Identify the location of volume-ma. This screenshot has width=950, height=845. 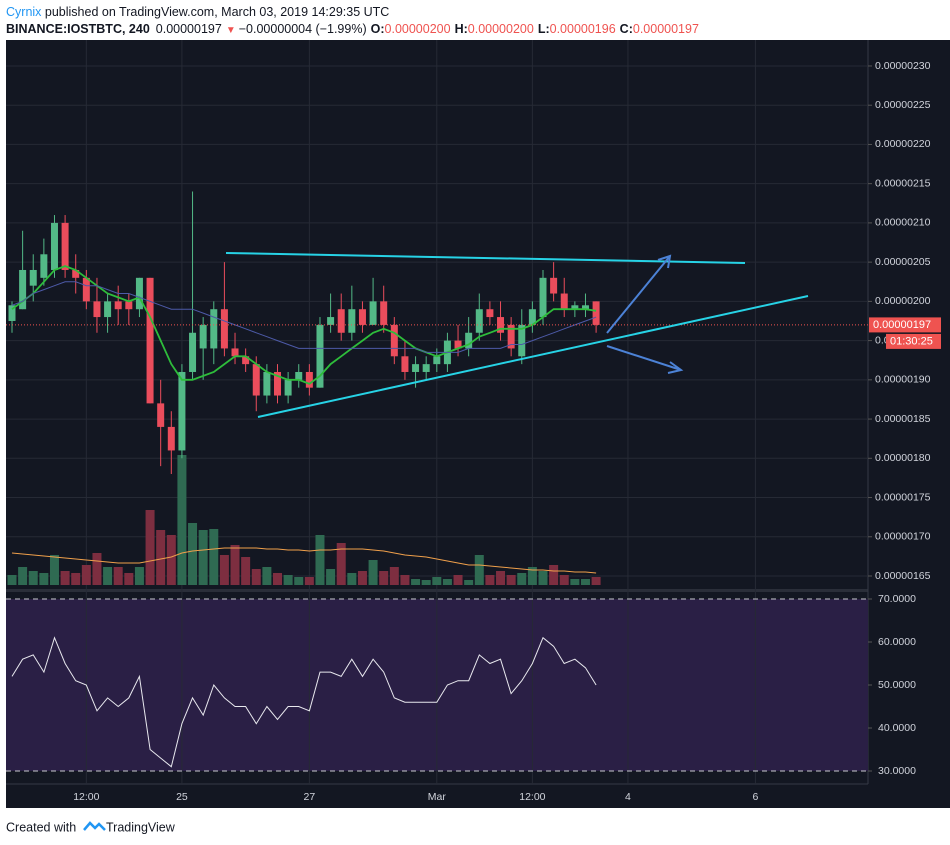
(304, 560).